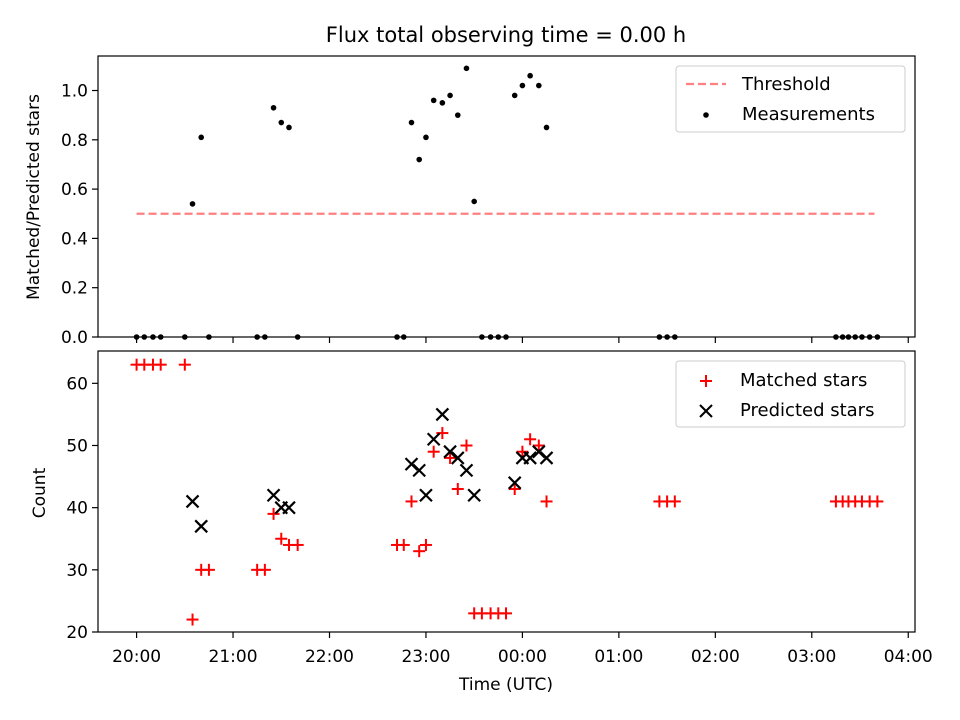 This screenshot has width=960, height=720. What do you see at coordinates (715, 657) in the screenshot?
I see `bottom-xtick-label: 02:00` at bounding box center [715, 657].